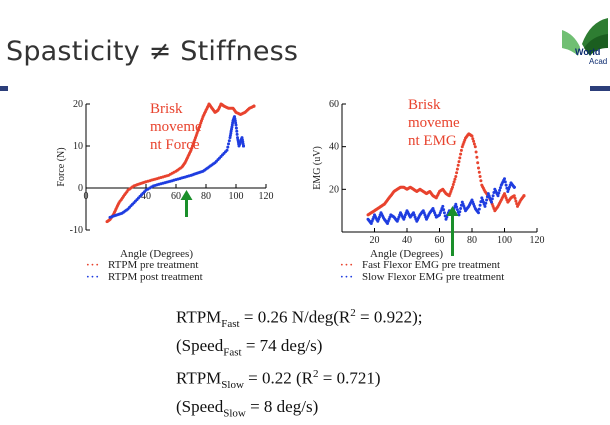 The height and width of the screenshot is (425, 610). Describe the element at coordinates (334, 147) in the screenshot. I see `y-tick-label: 40` at that location.